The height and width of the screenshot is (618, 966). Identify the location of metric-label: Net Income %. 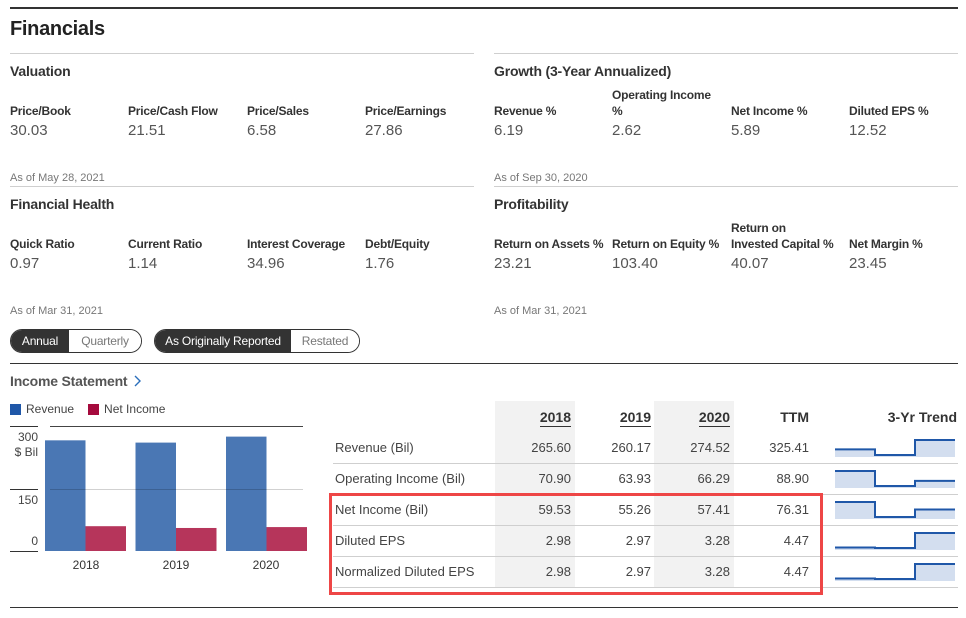
(769, 111).